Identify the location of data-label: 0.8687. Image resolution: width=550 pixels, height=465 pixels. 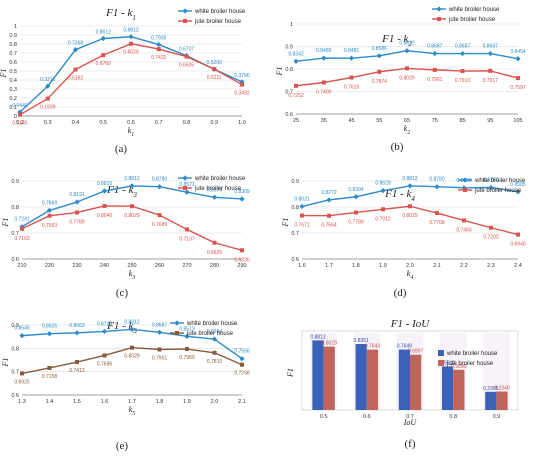
(491, 47).